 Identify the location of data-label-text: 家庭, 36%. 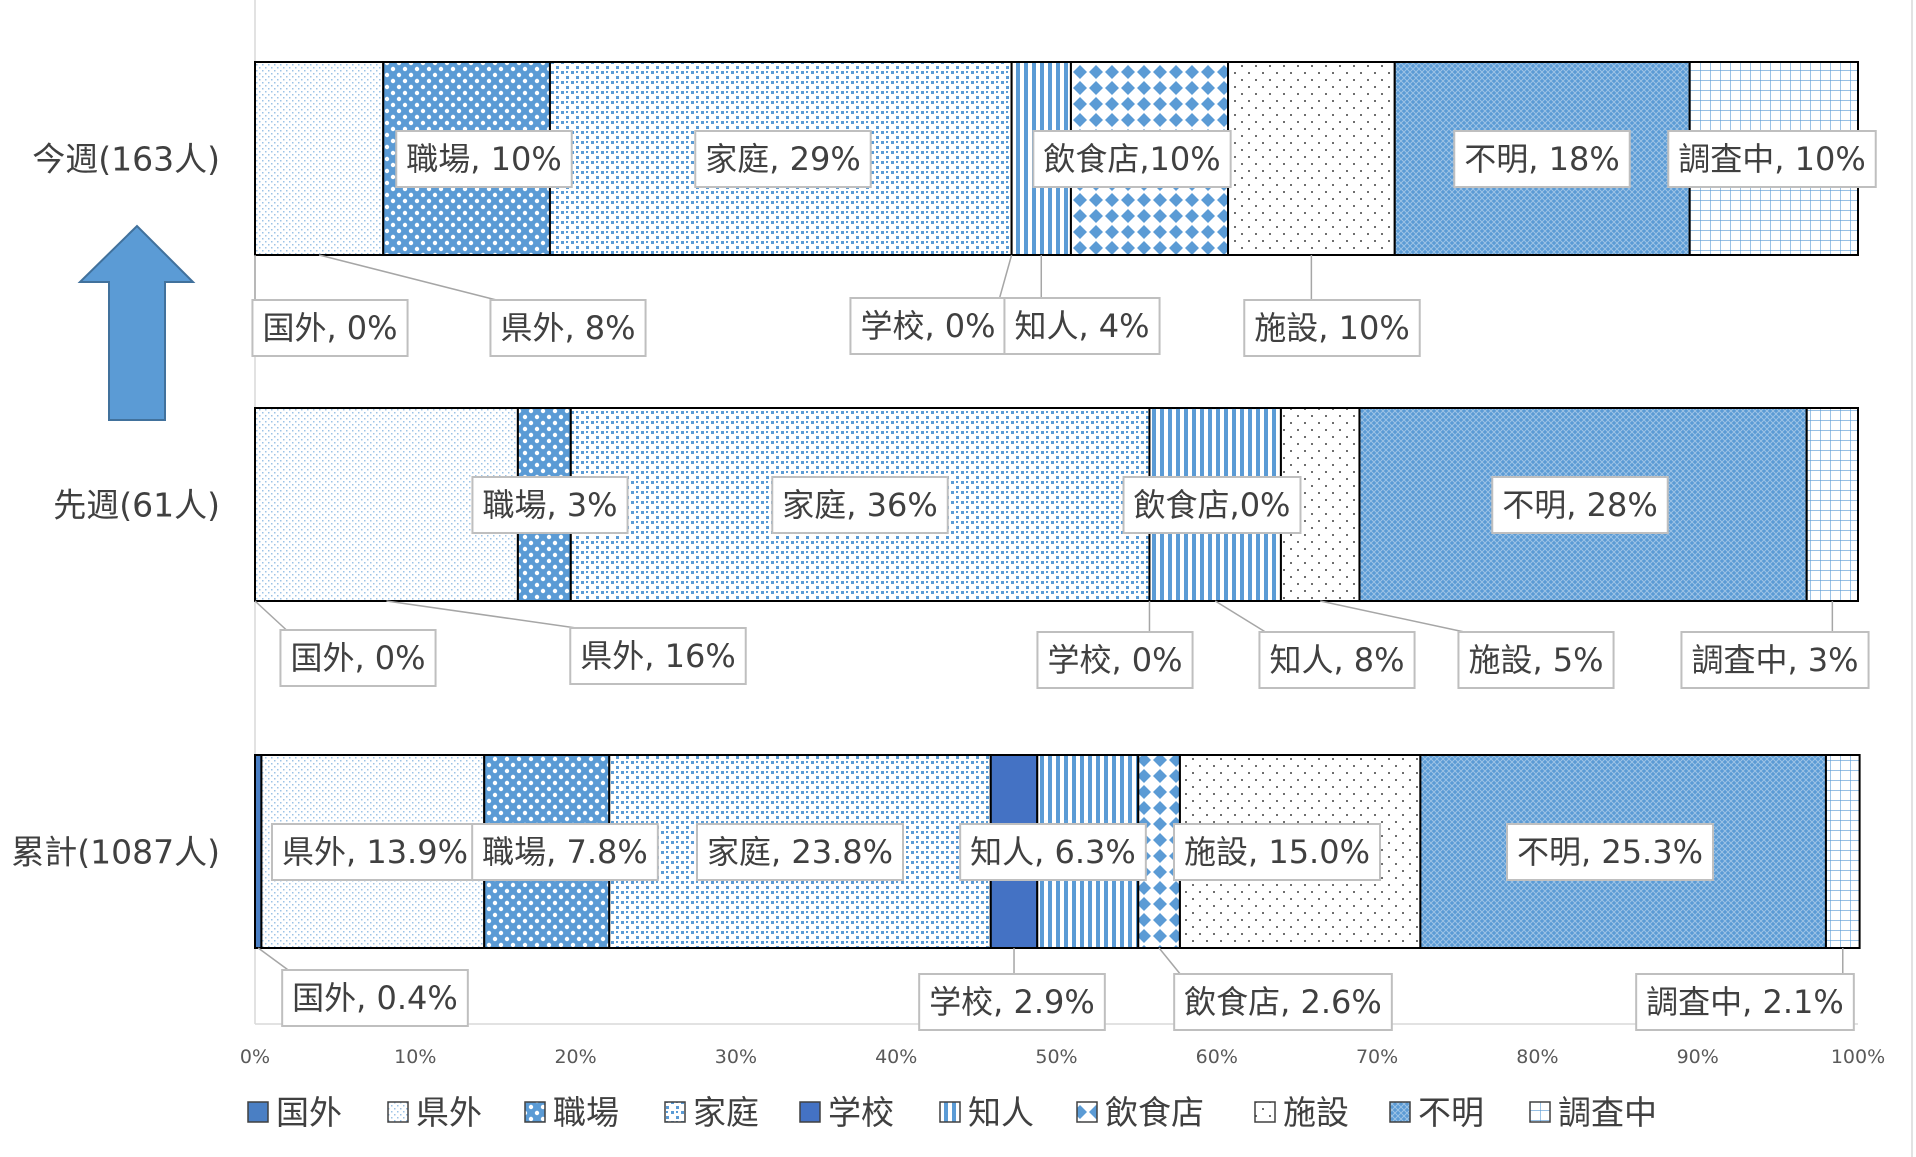
(859, 505).